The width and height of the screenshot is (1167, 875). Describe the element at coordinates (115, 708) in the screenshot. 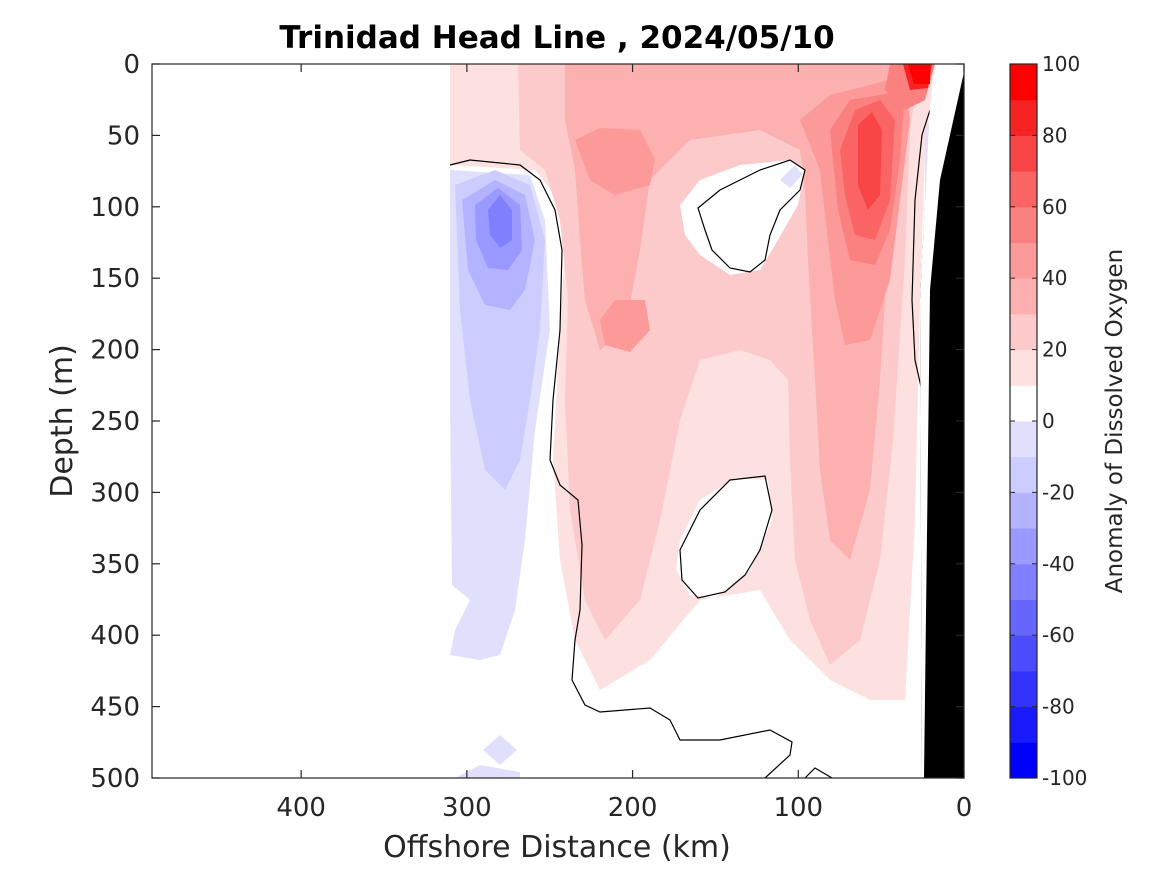

I see `y-tick-label: 450` at that location.